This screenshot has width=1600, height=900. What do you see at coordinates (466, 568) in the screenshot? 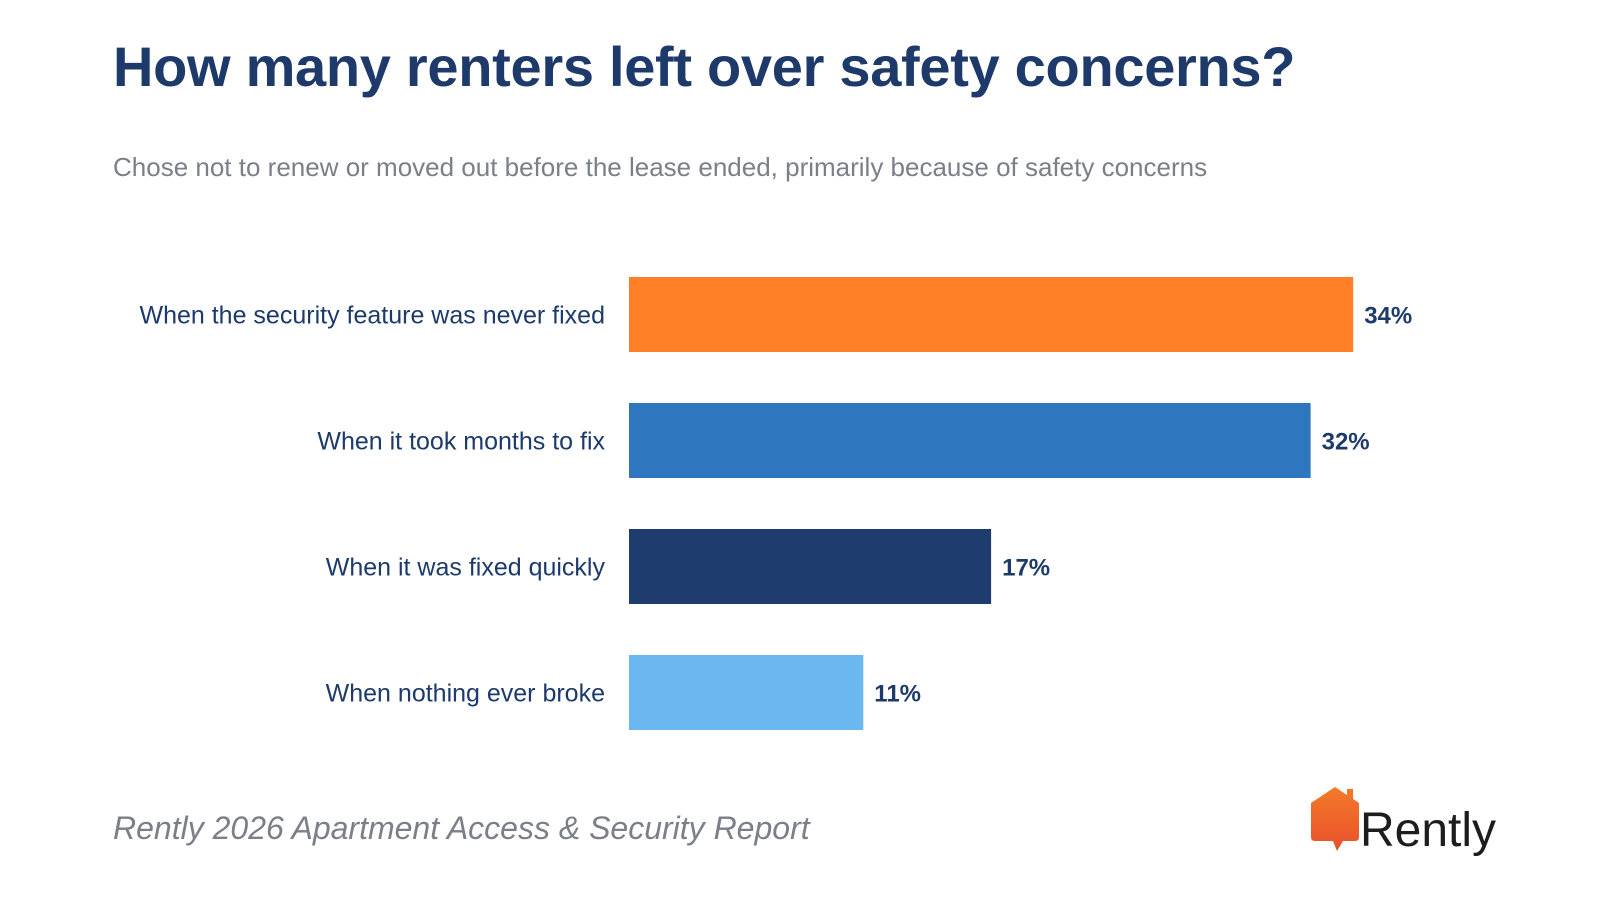
I see `category-label: When it was fixed quickly` at bounding box center [466, 568].